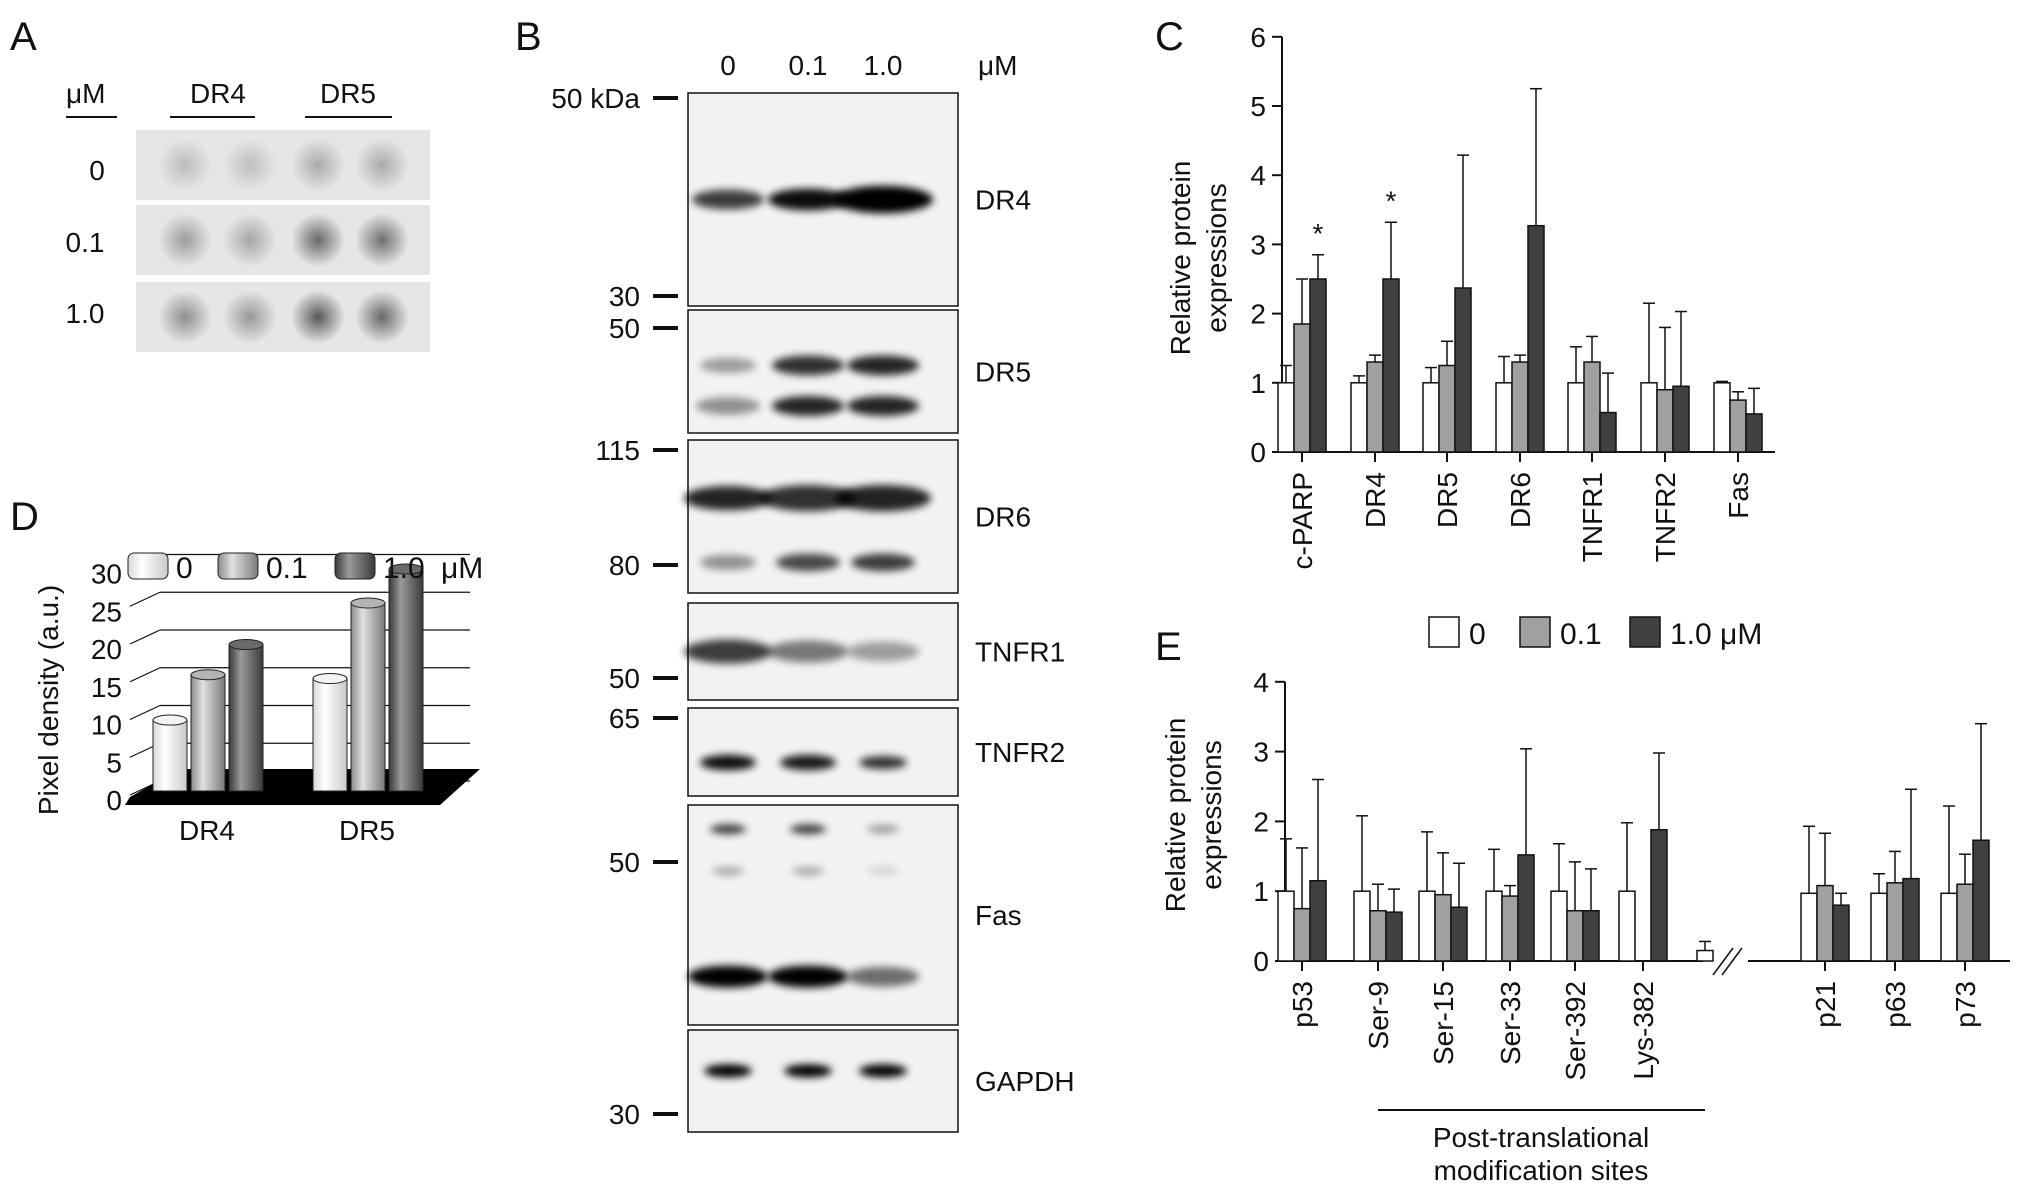 The width and height of the screenshot is (2032, 1191). I want to click on y-tick-label: 5, so click(114, 762).